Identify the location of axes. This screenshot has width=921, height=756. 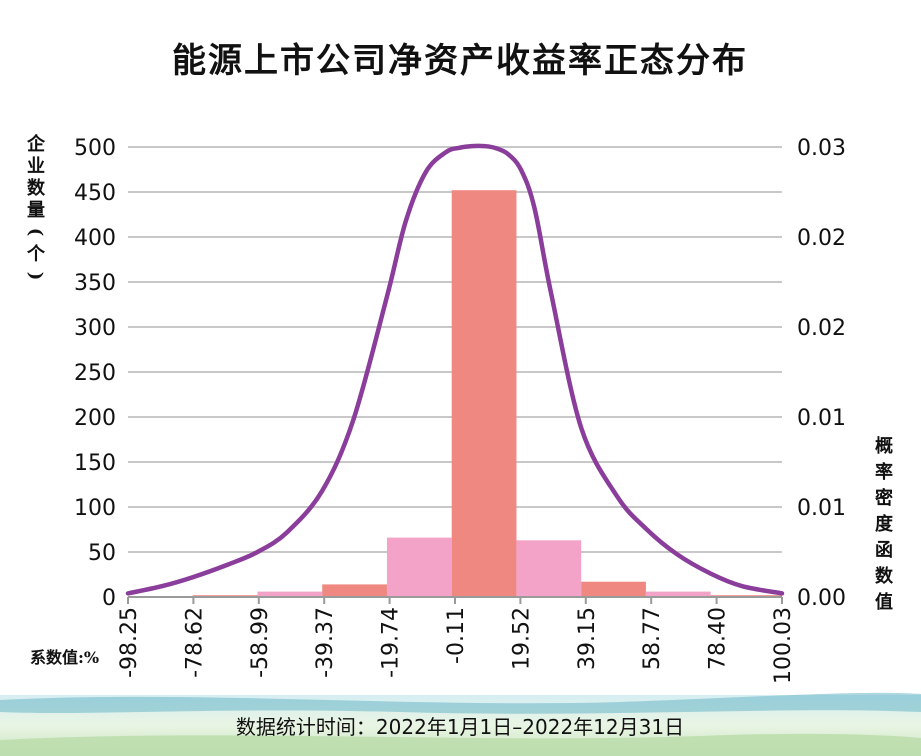
(455, 600).